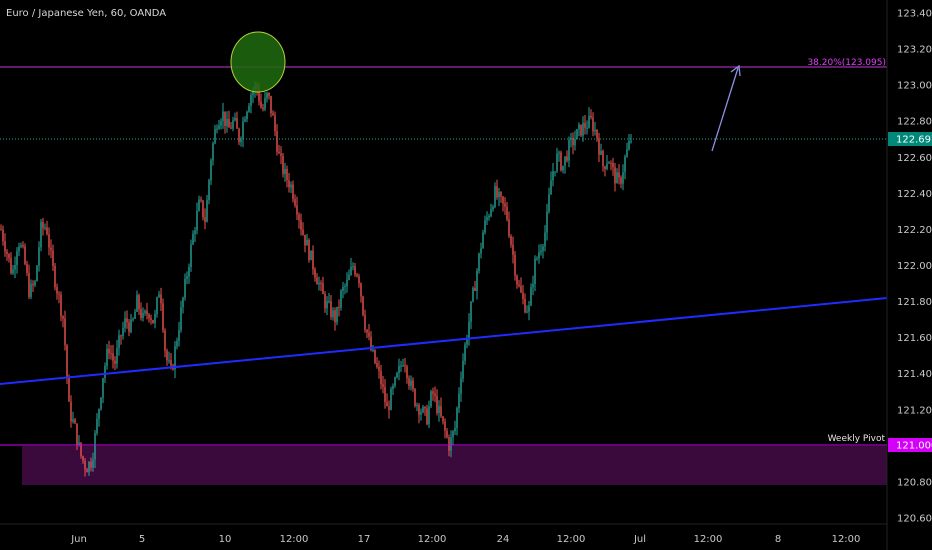 The width and height of the screenshot is (932, 550). I want to click on y-tick-label: 123.000, so click(914, 86).